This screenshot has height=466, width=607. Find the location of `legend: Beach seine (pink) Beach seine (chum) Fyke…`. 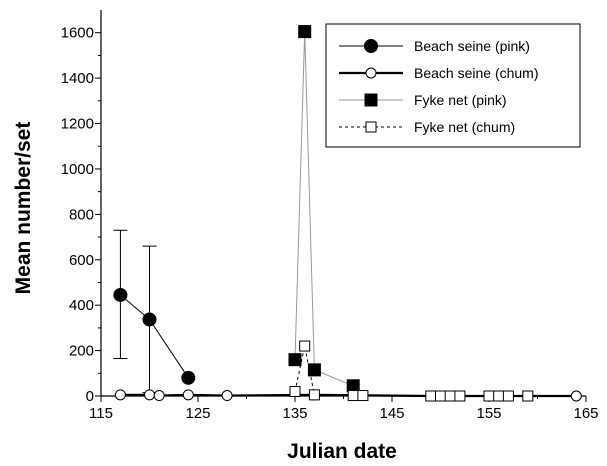

legend: Beach seine (pink) Beach seine (chum) Fyke… is located at coordinates (453, 85).